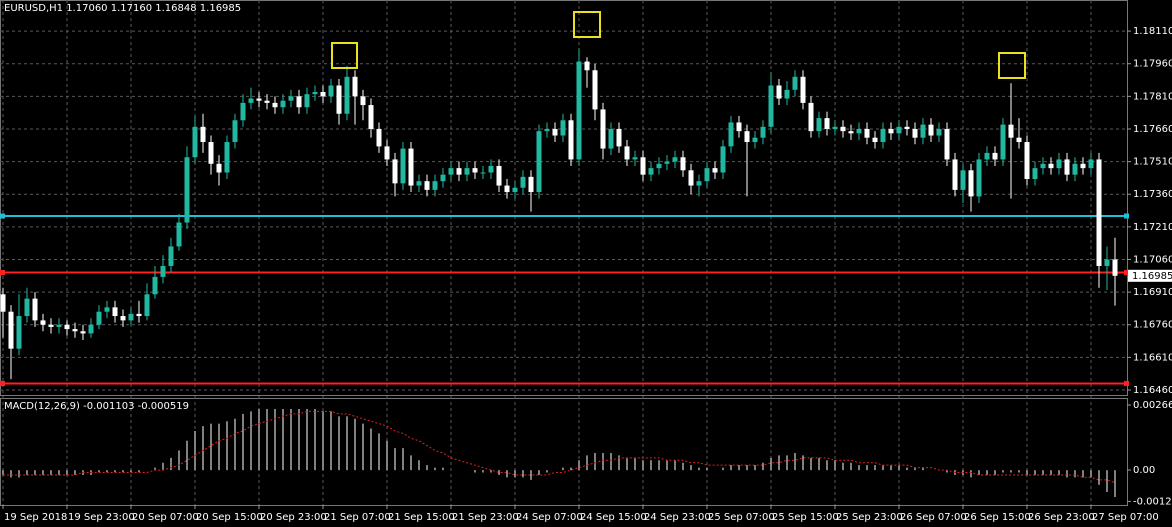 This screenshot has height=527, width=1172. I want to click on y-tick-label: 0.00, so click(1144, 470).